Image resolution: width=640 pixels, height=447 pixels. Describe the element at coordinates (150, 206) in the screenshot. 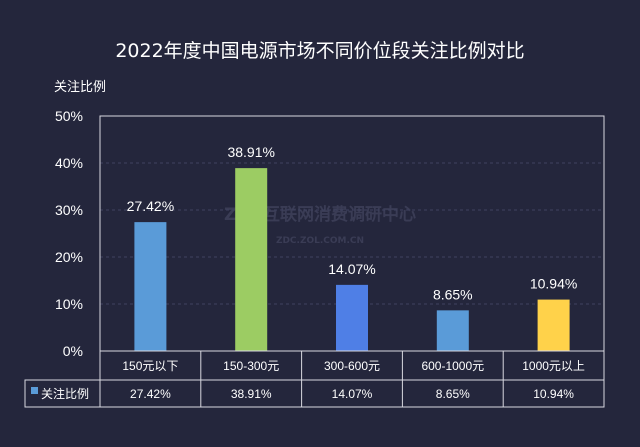

I see `data-label: 27.42%` at that location.